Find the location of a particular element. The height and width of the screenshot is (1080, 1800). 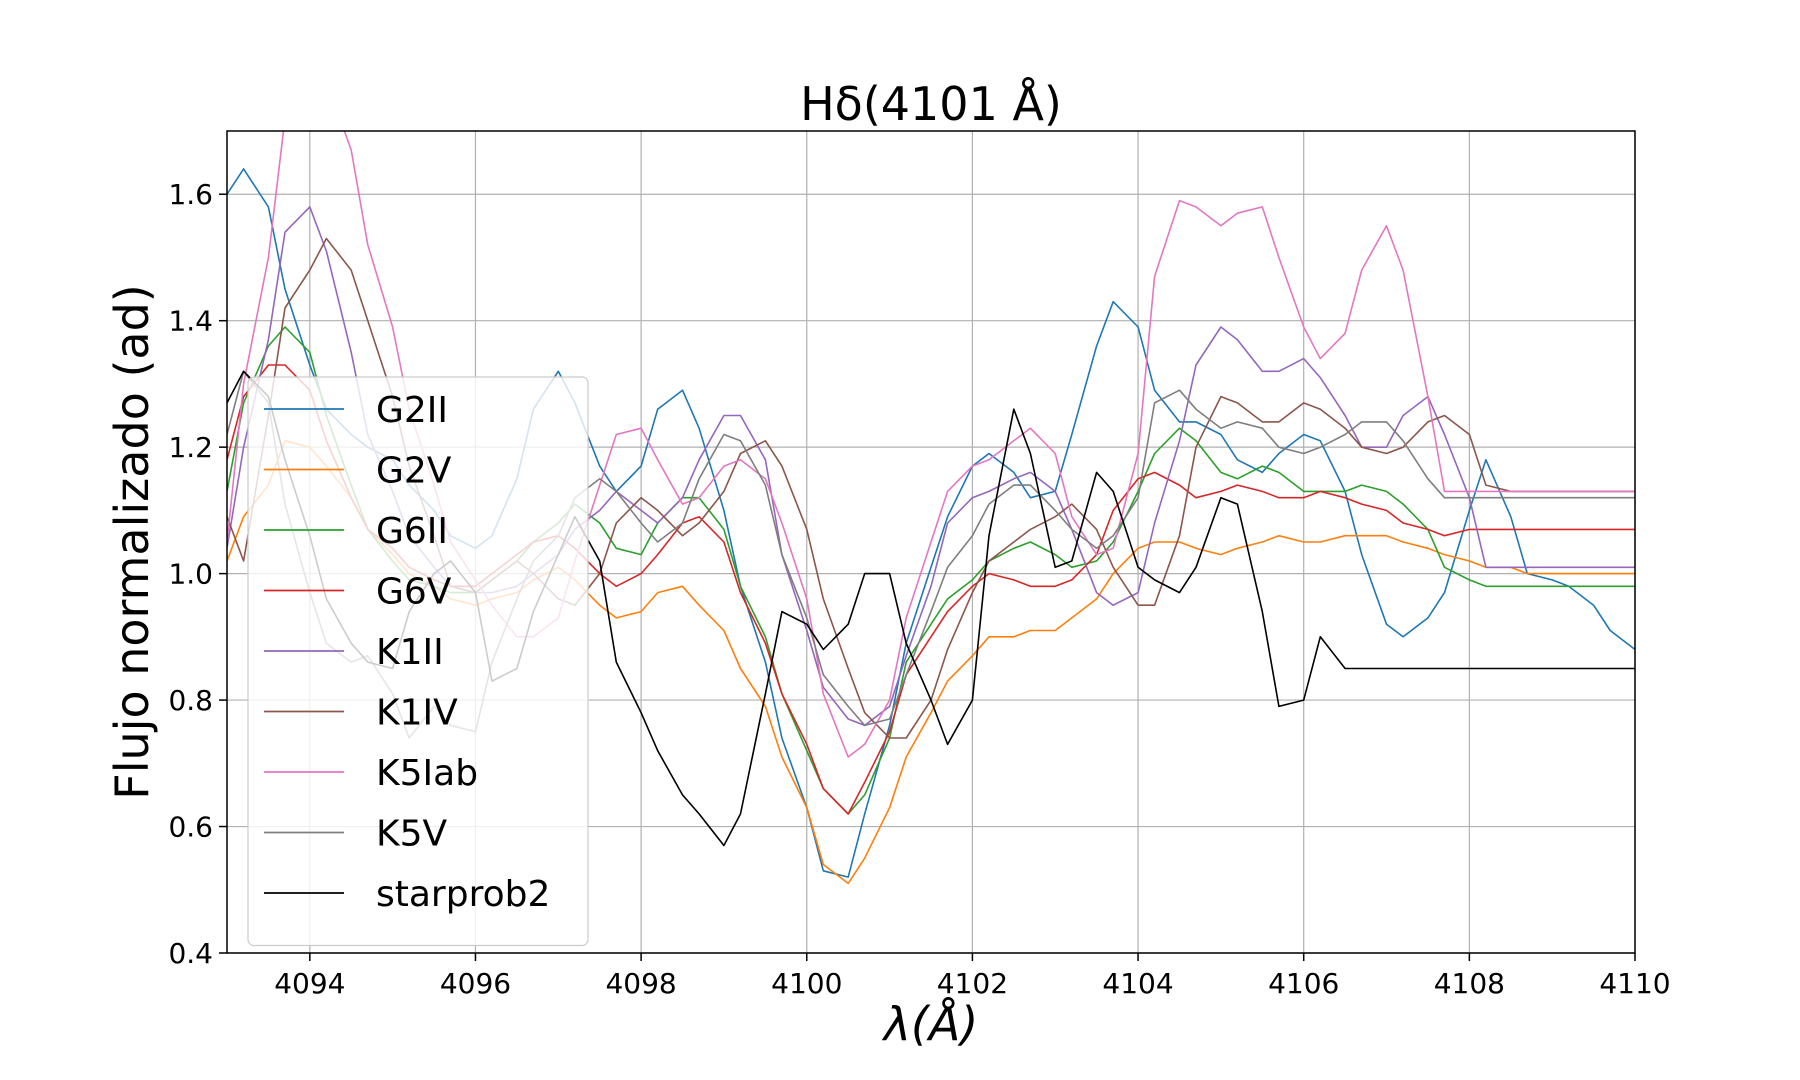

legend-label: G2V is located at coordinates (414, 471).